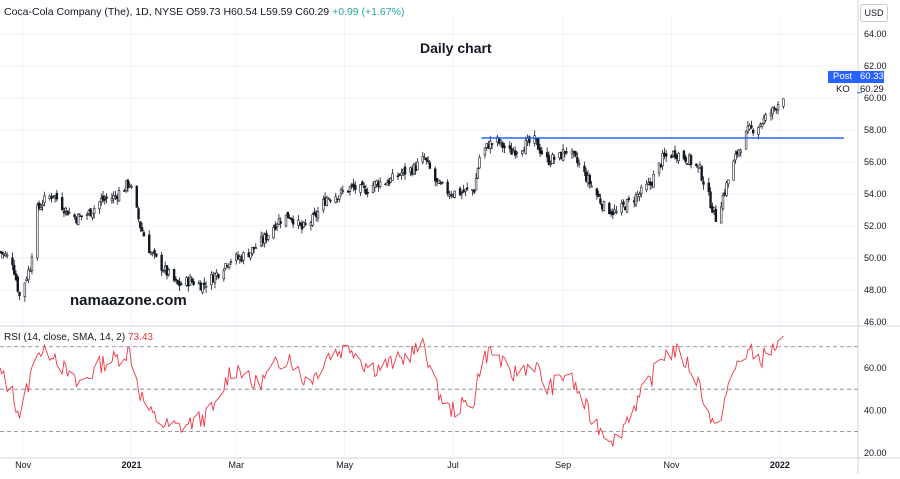 The width and height of the screenshot is (900, 479). What do you see at coordinates (874, 13) in the screenshot?
I see `currency-button: USD` at bounding box center [874, 13].